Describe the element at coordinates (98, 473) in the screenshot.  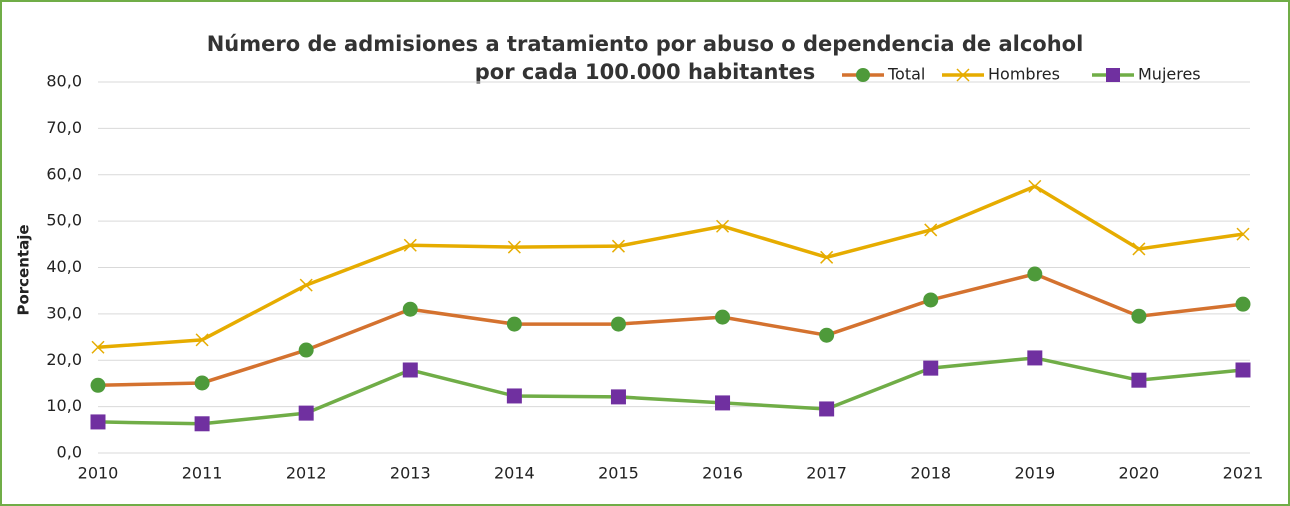
I see `x-tick-label: 2010` at that location.